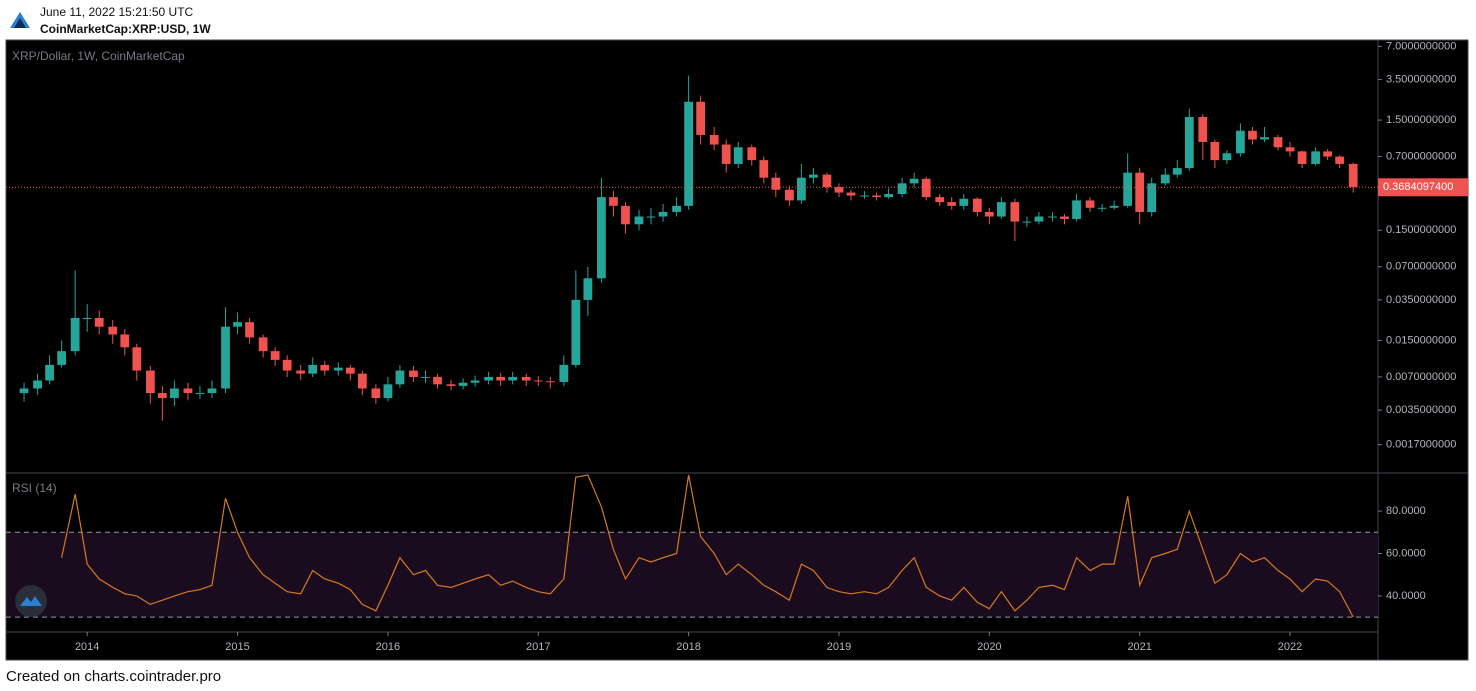 This screenshot has height=691, width=1476. What do you see at coordinates (1406, 511) in the screenshot?
I see `rsi-y-tick-label: 80.0000` at bounding box center [1406, 511].